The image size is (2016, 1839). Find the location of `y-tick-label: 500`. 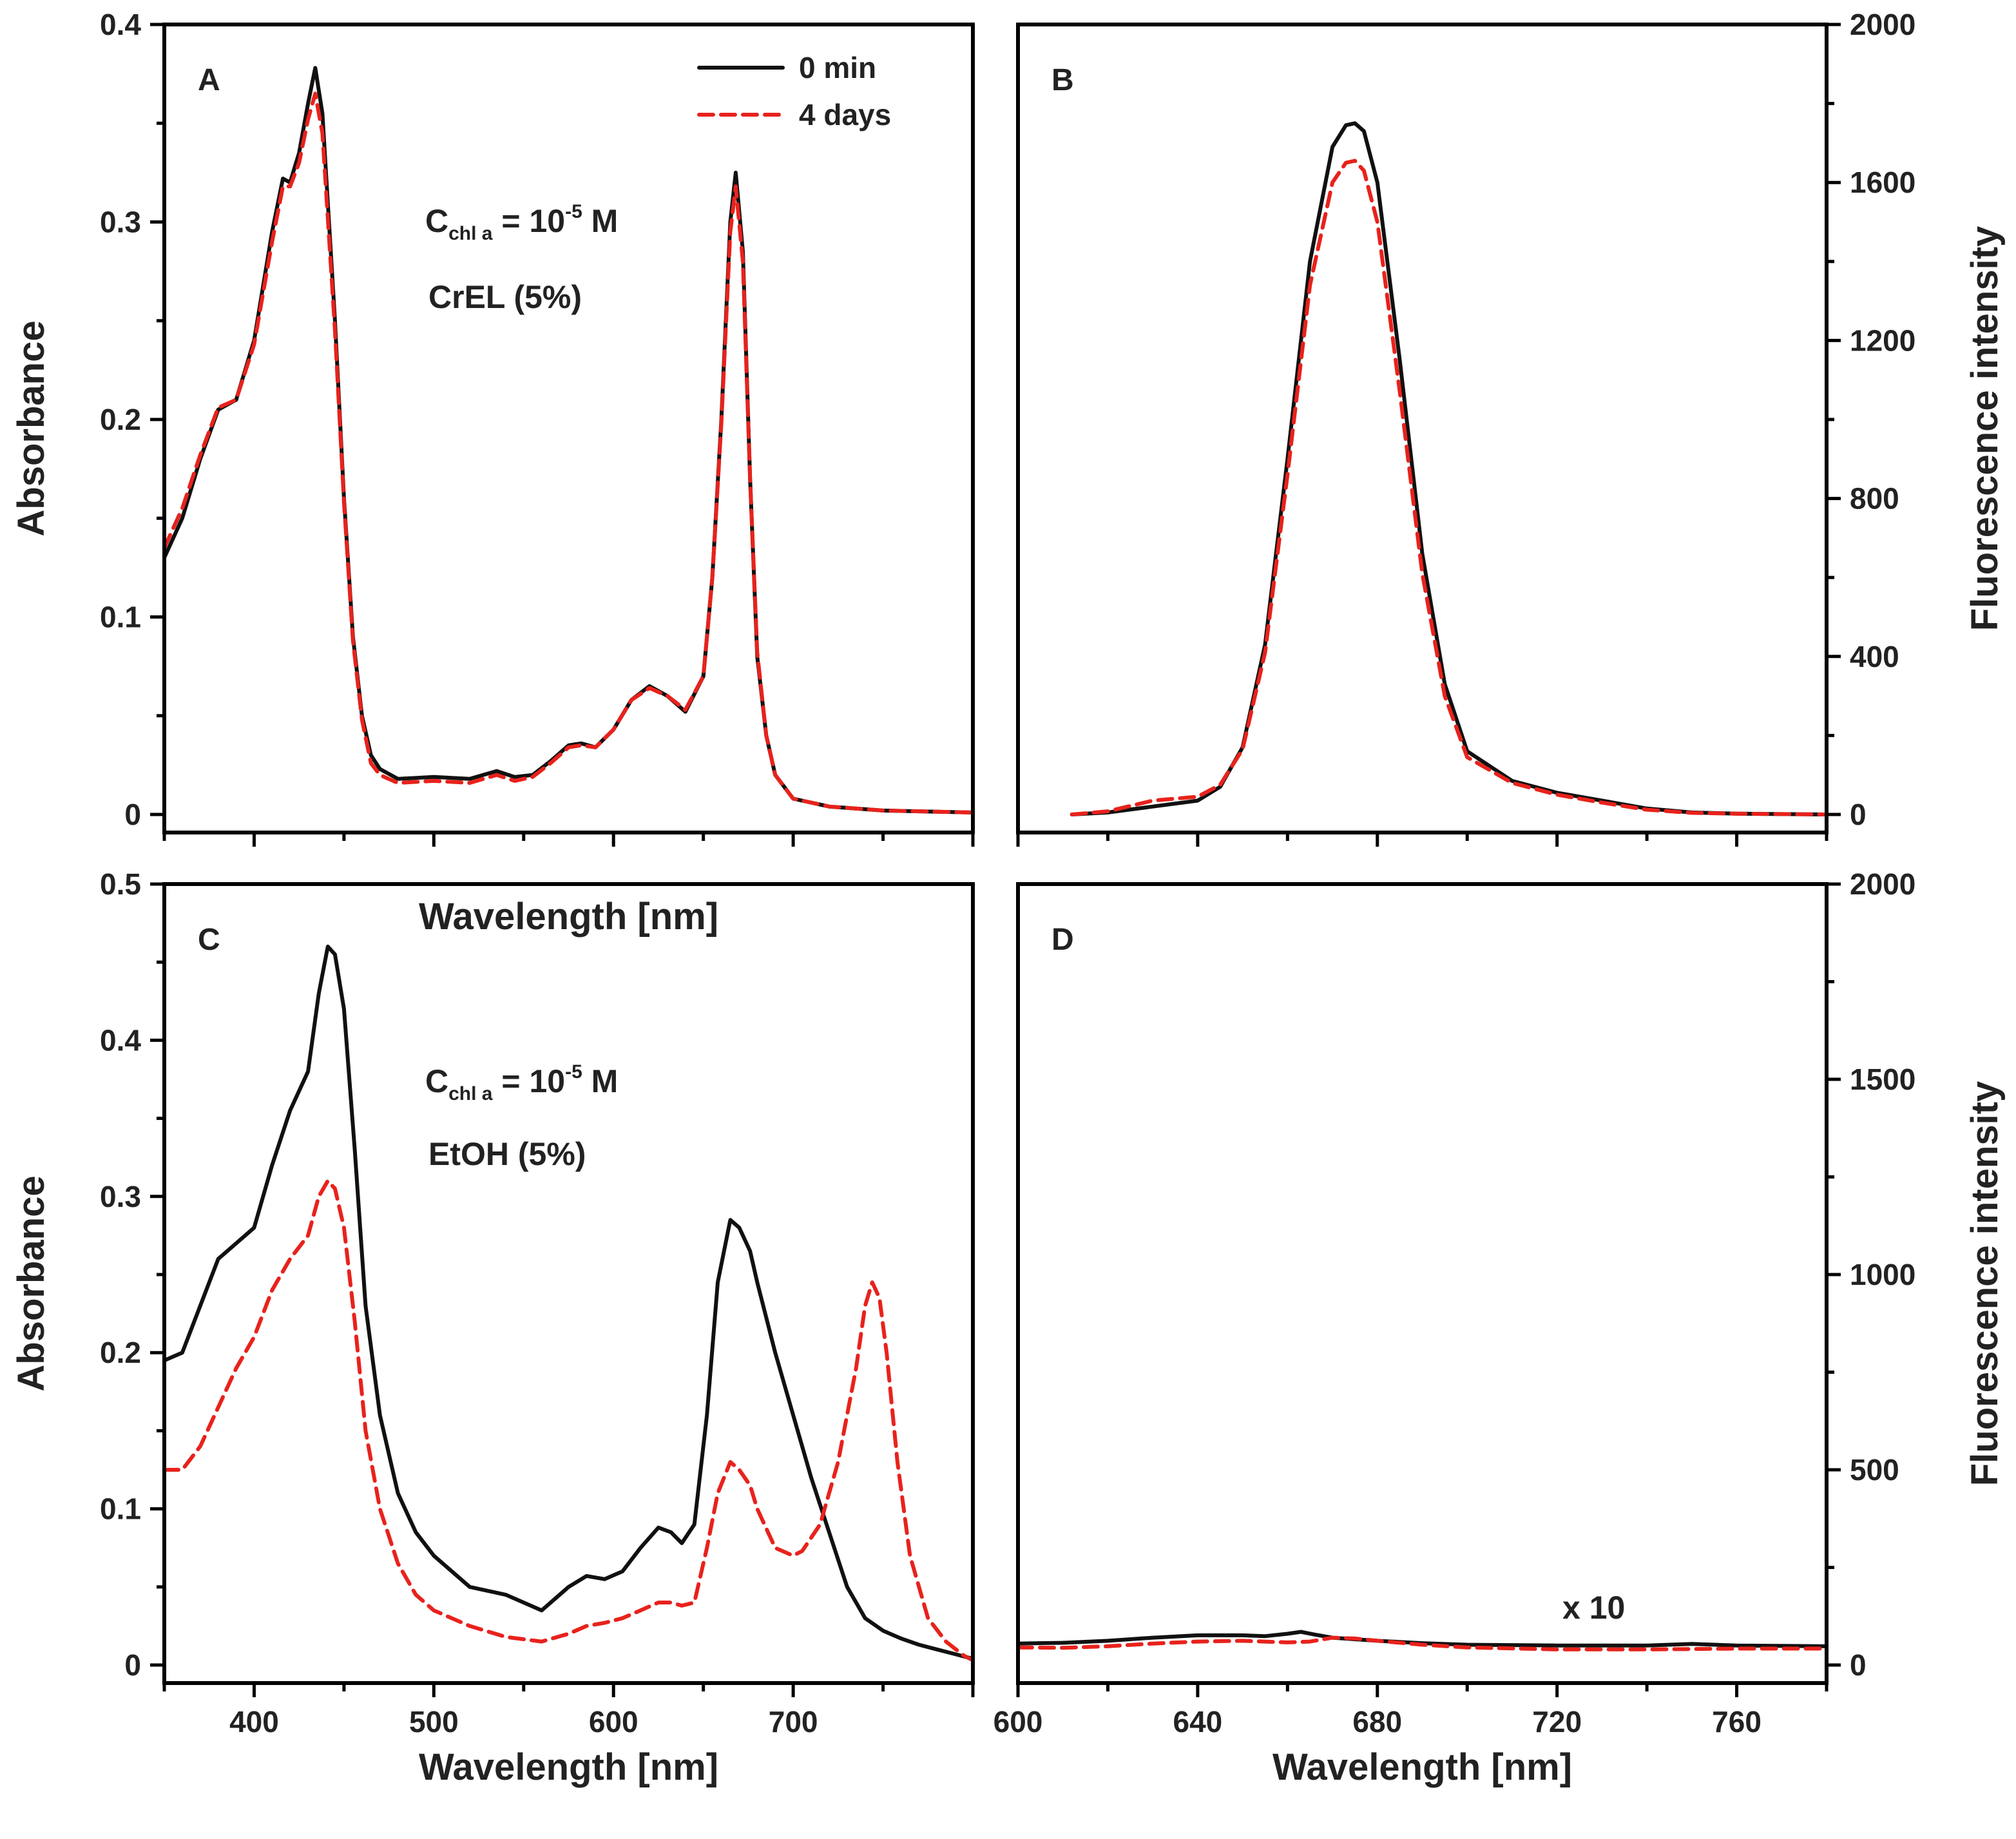

y-tick-label: 500 is located at coordinates (1874, 1470).